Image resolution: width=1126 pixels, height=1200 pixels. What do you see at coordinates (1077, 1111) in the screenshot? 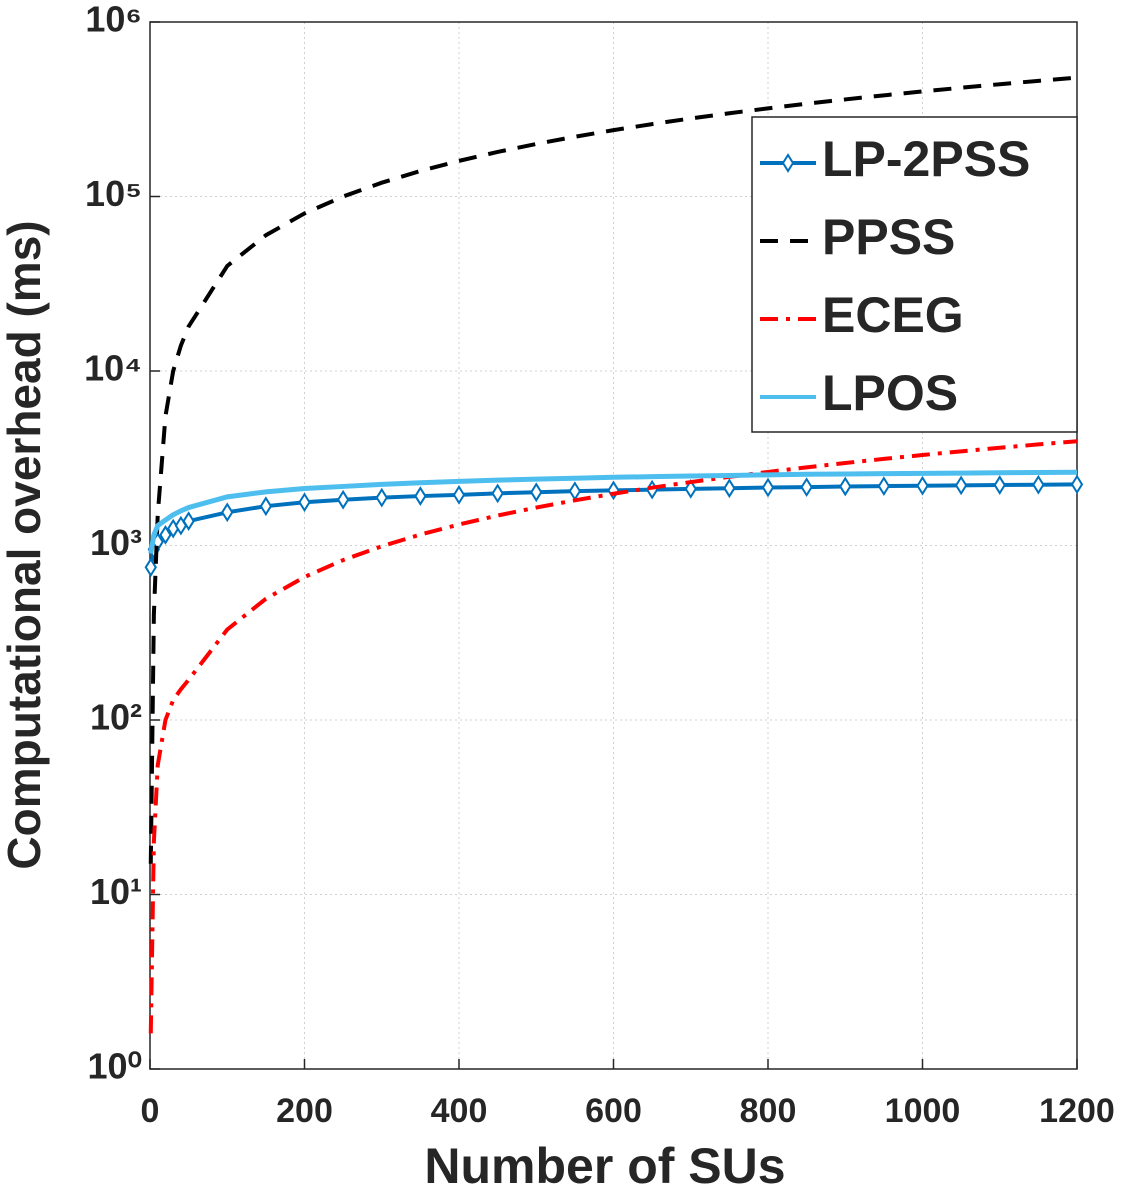
I see `x-tick-label: 1200` at bounding box center [1077, 1111].